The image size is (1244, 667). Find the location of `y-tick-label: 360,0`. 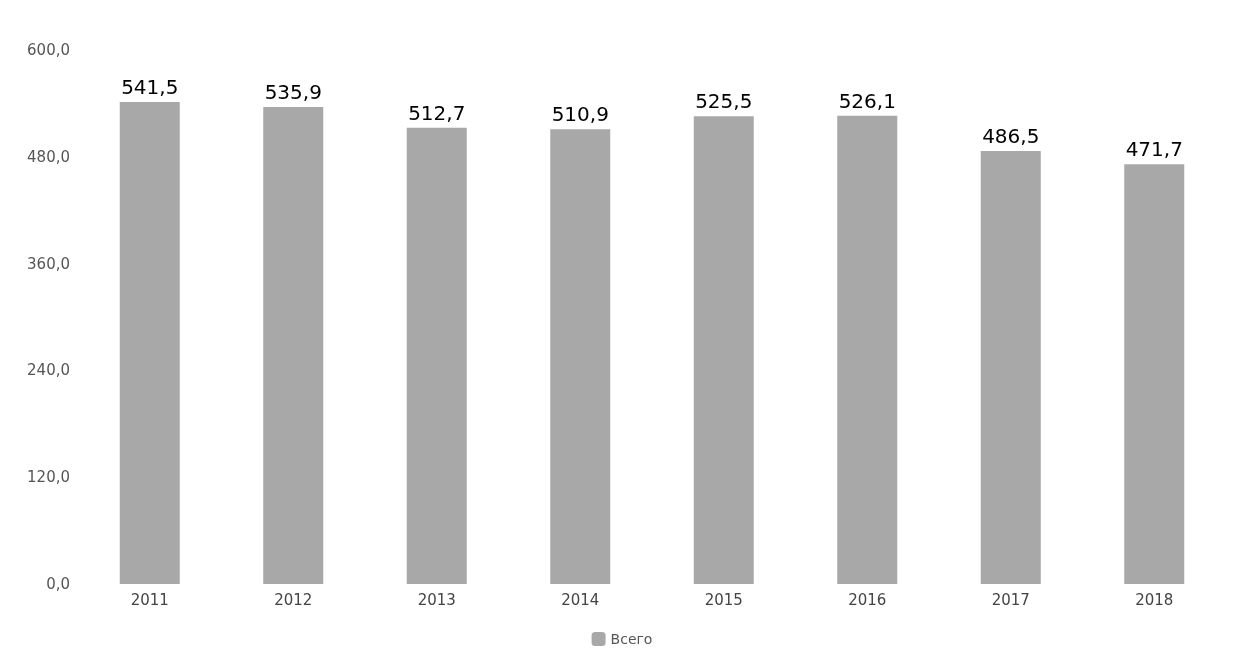

y-tick-label: 360,0 is located at coordinates (48, 263).